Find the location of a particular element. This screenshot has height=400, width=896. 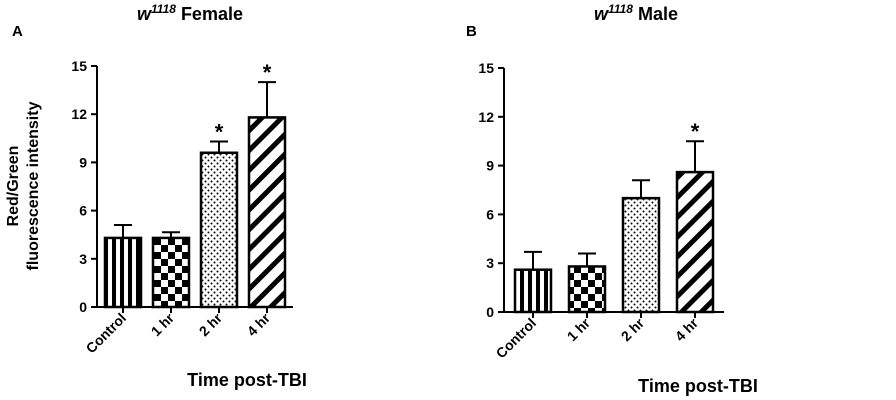

panel-a-title-rest: Female is located at coordinates (209, 14).